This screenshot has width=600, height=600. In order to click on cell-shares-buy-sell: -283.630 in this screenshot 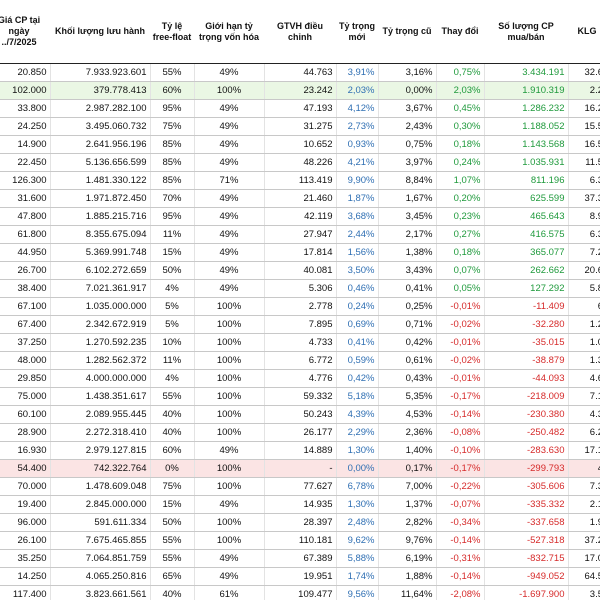, I will do `click(525, 450)`.